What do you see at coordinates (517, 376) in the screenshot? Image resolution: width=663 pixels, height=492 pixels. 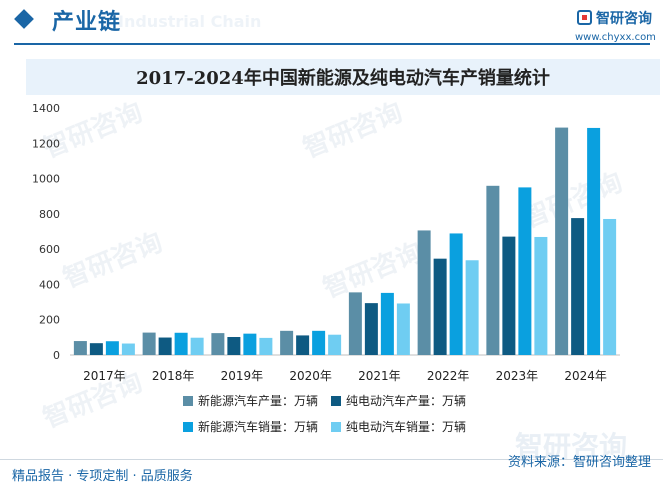 I see `x-tick-label: 2023年` at bounding box center [517, 376].